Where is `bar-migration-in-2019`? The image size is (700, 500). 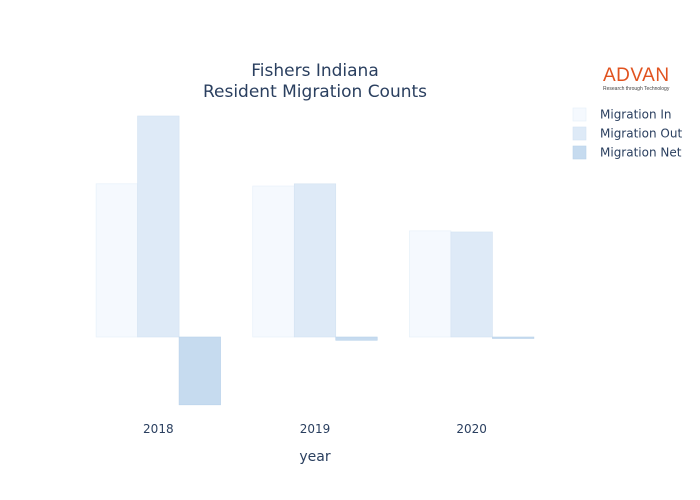 bar-migration-in-2019 is located at coordinates (273, 261).